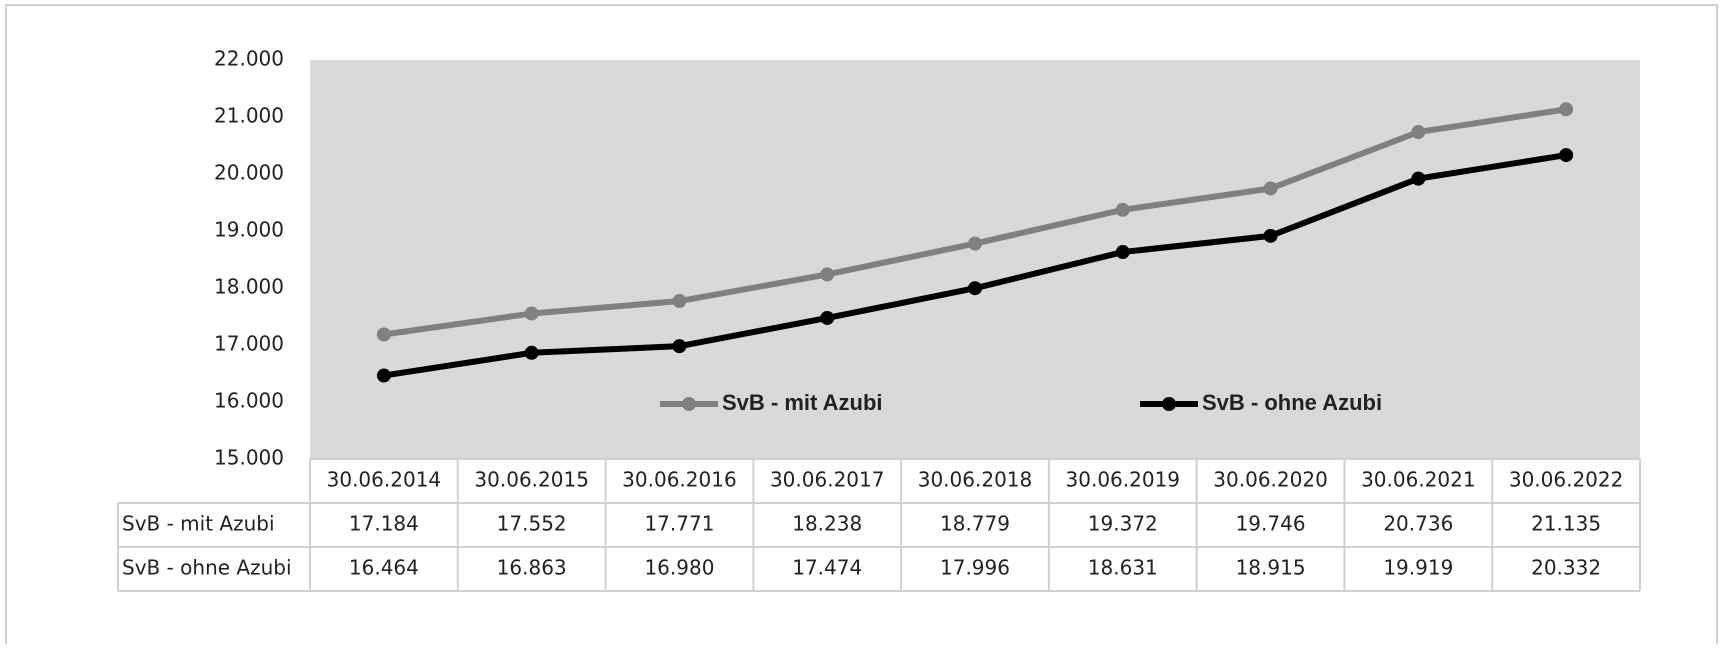 The height and width of the screenshot is (648, 1723). Describe the element at coordinates (249, 173) in the screenshot. I see `y-tick-label: 20.000` at that location.